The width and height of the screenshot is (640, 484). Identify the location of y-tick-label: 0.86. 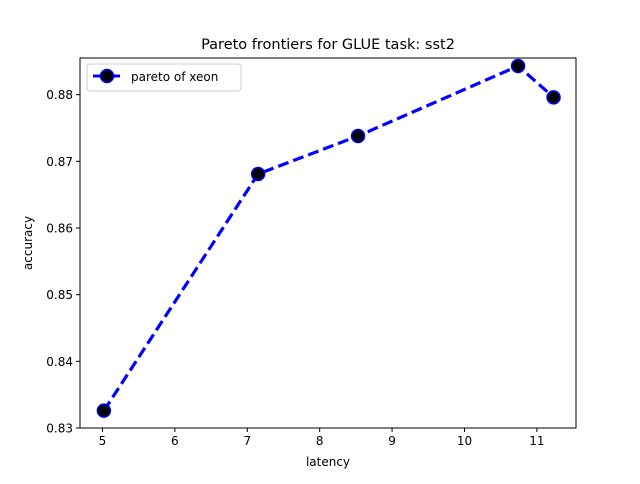
(59, 229).